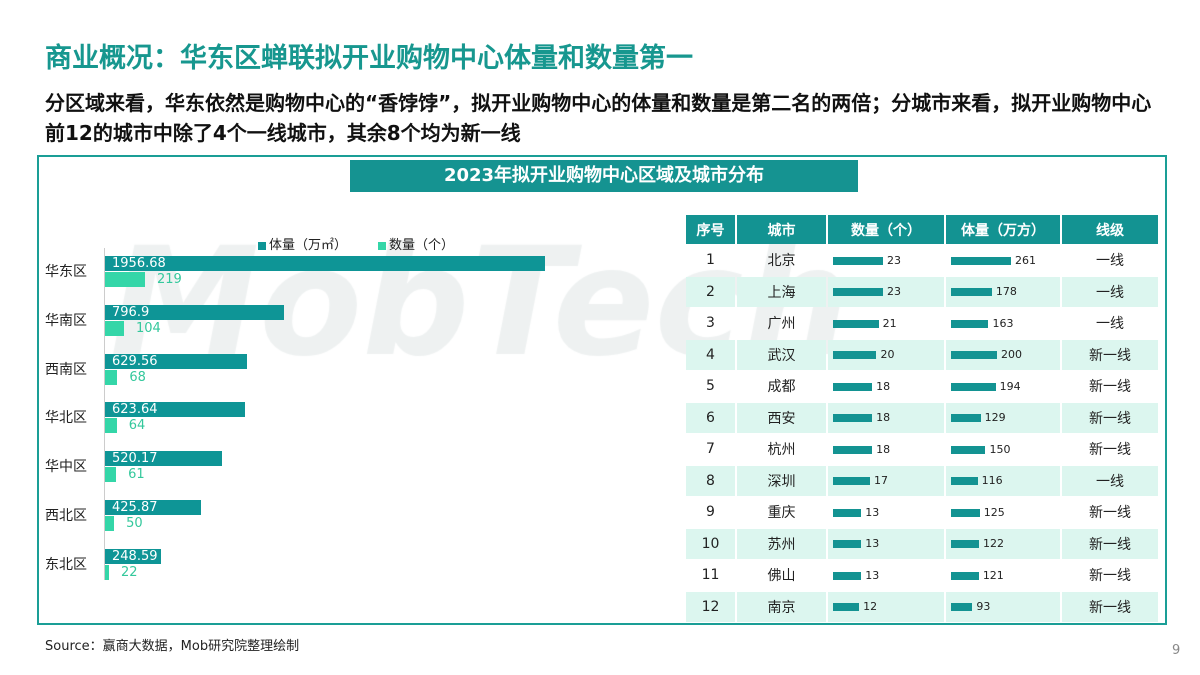 This screenshot has width=1200, height=675. I want to click on city: 杭州, so click(781, 450).